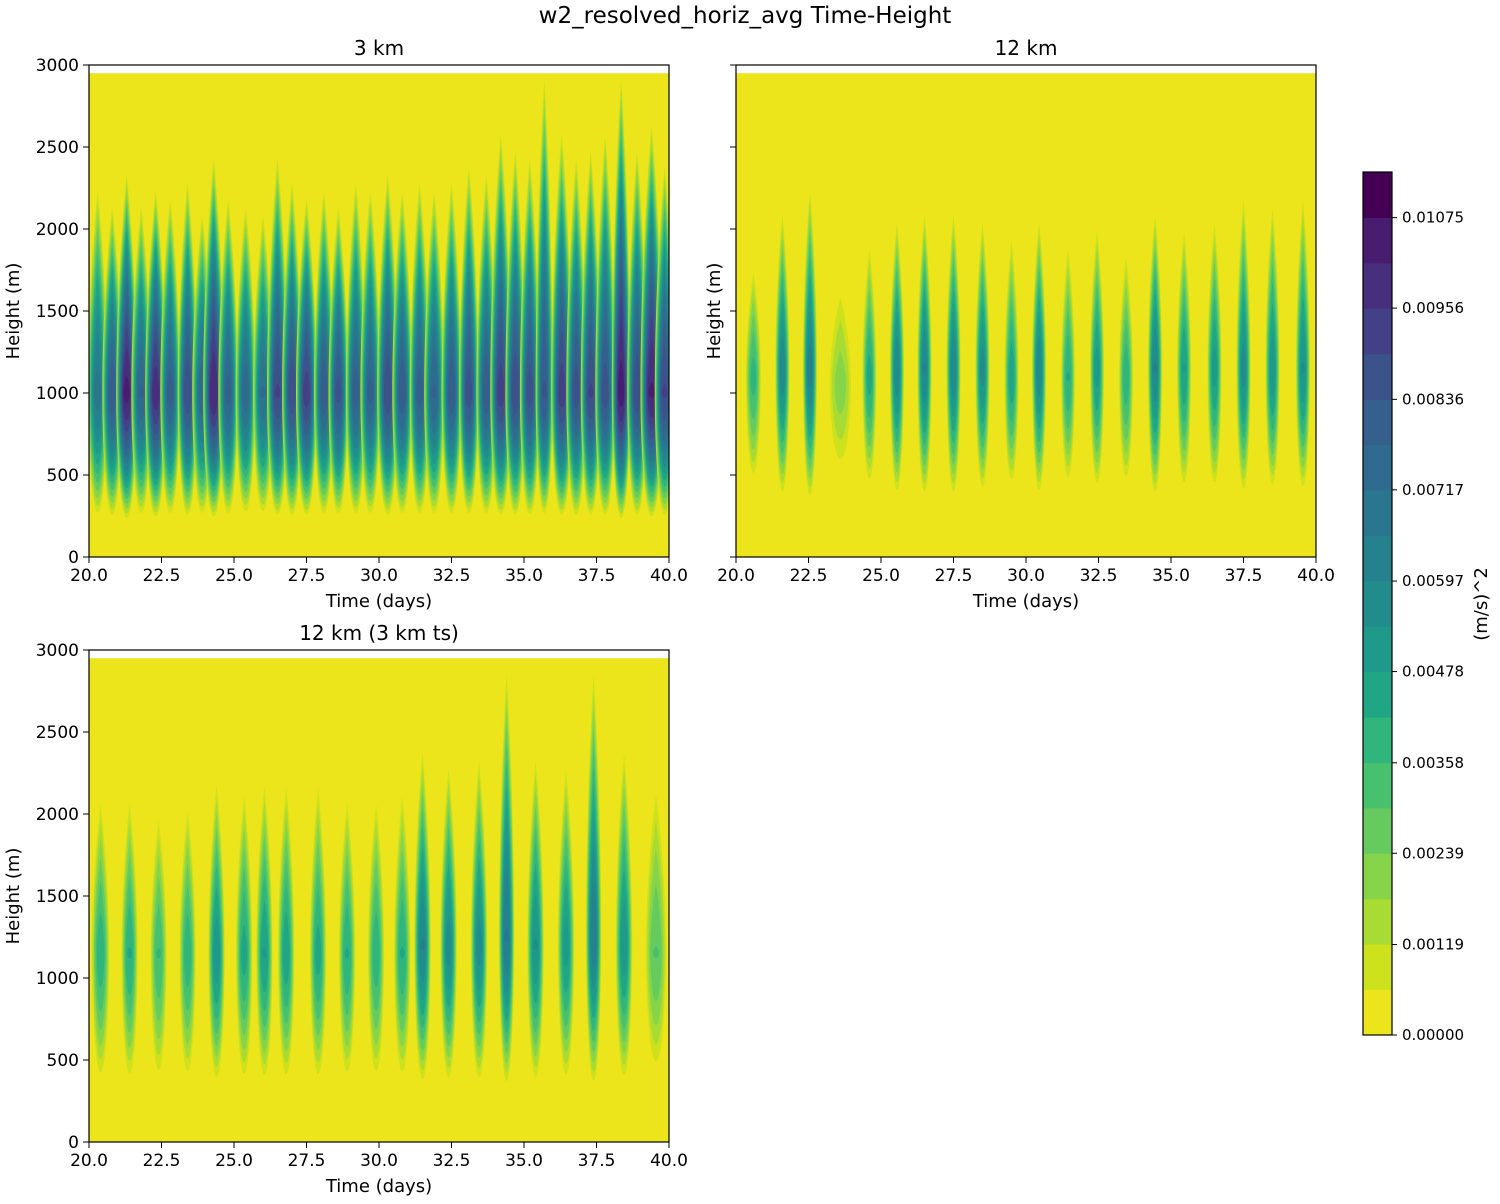  What do you see at coordinates (57, 148) in the screenshot?
I see `y-tick-label: 2500` at bounding box center [57, 148].